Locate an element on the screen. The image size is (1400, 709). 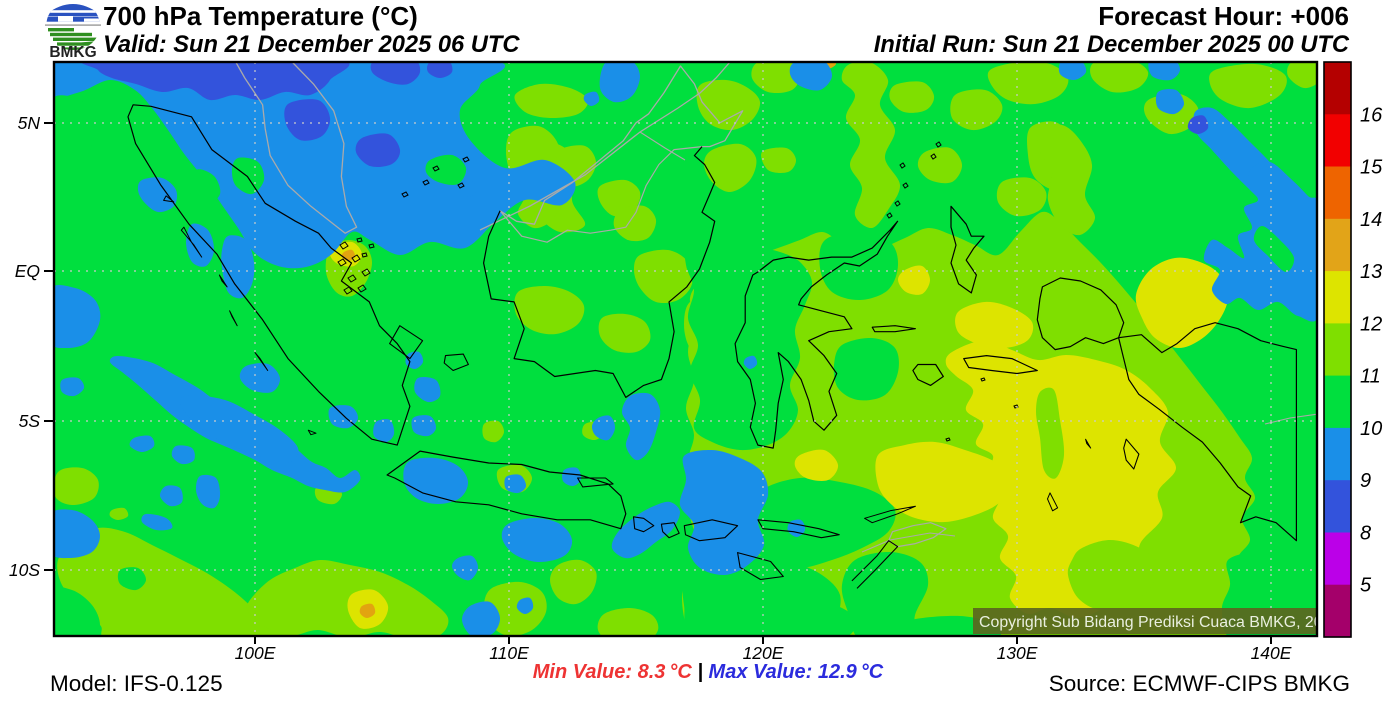
svg-text: 120E is located at coordinates (763, 653).